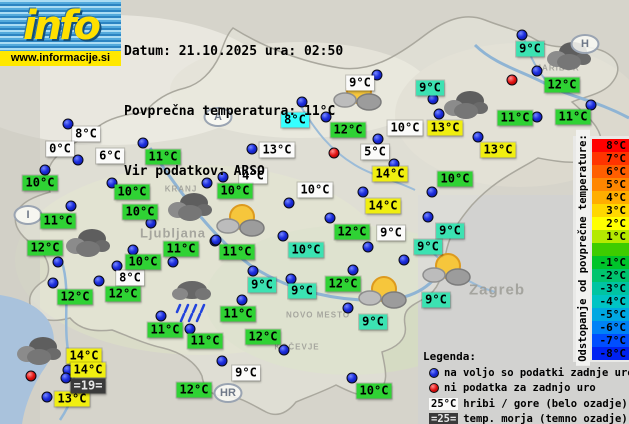  What do you see at coordinates (520, 388) in the screenshot?
I see `legend-item-label: ni podatka za zadnjo uro` at bounding box center [520, 388].